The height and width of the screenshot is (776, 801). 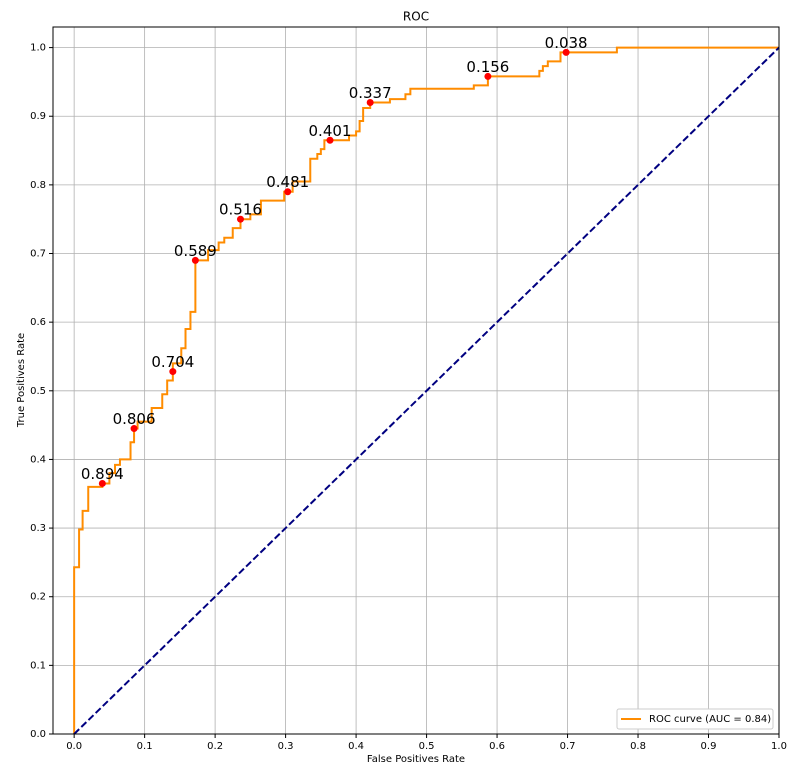 I want to click on x-tick-label: 0.7, so click(x=568, y=746).